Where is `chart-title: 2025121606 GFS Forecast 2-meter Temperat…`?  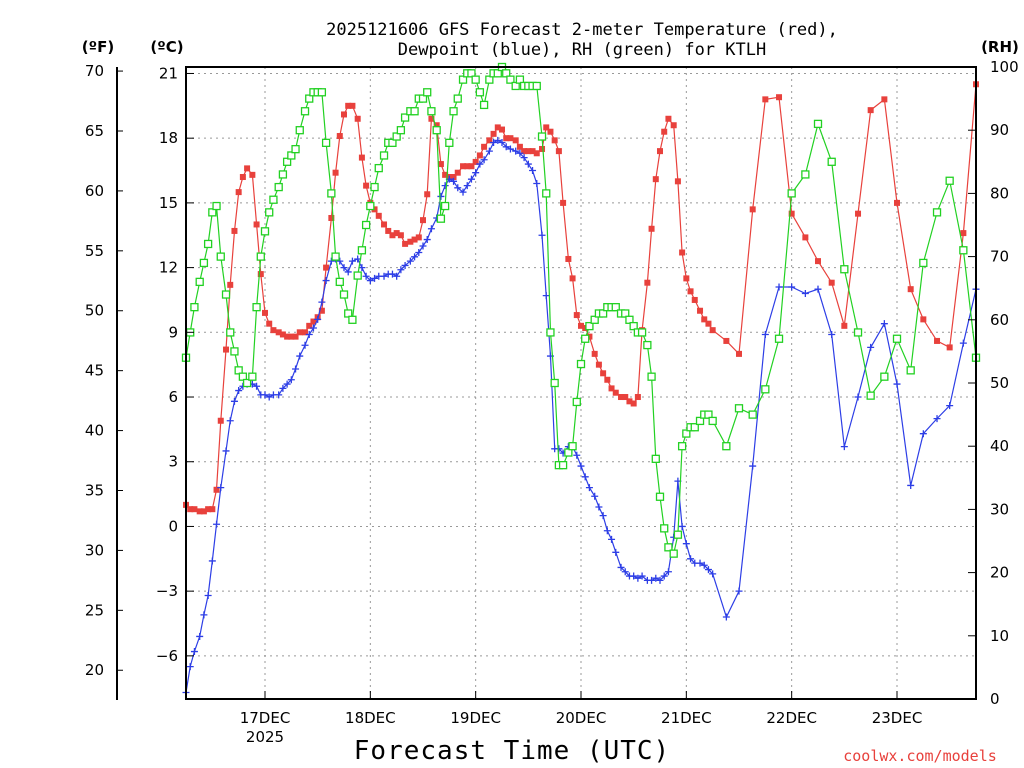 chart-title: 2025121606 GFS Forecast 2-meter Temperat… is located at coordinates (582, 30).